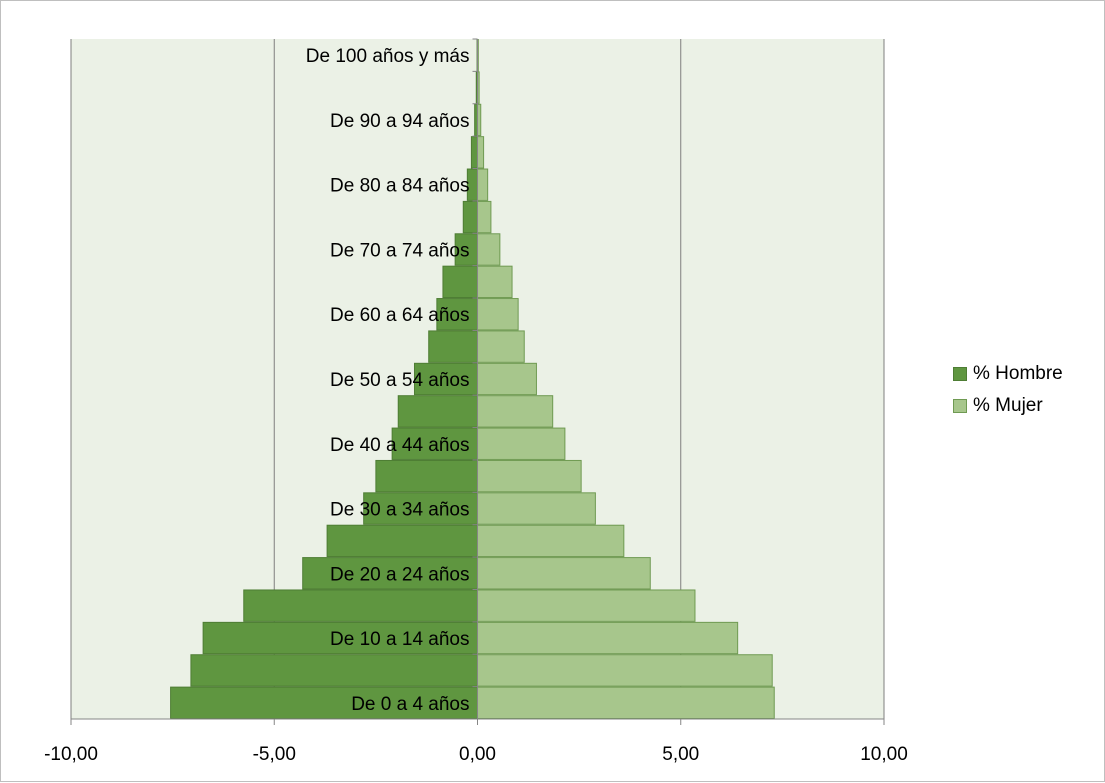 This screenshot has width=1105, height=783. Describe the element at coordinates (399, 380) in the screenshot. I see `category-label-10: De 50 a 54 años` at that location.